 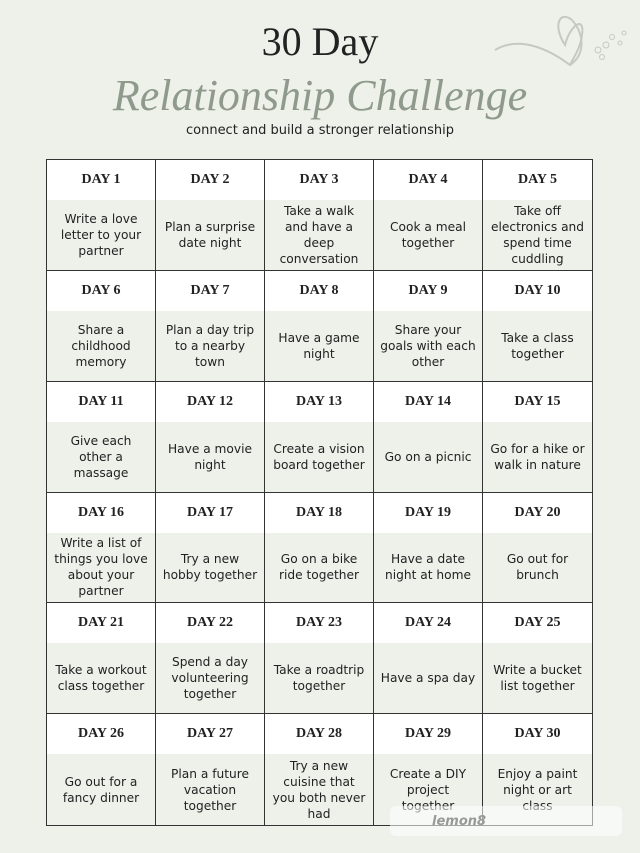 I want to click on day-label: DAY 8, so click(x=319, y=290).